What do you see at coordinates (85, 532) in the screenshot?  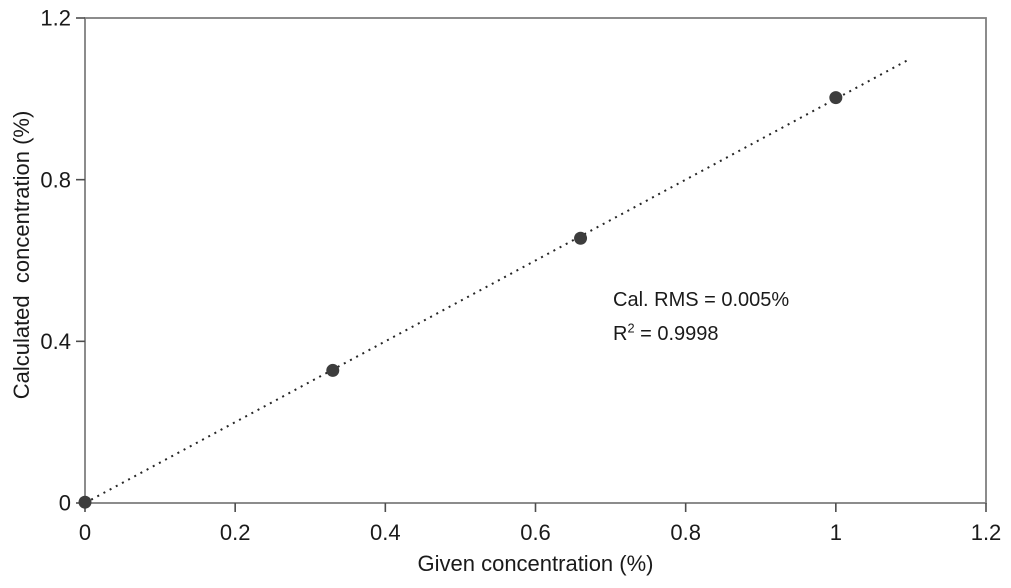 I see `x-axis-tick-label: 0` at bounding box center [85, 532].